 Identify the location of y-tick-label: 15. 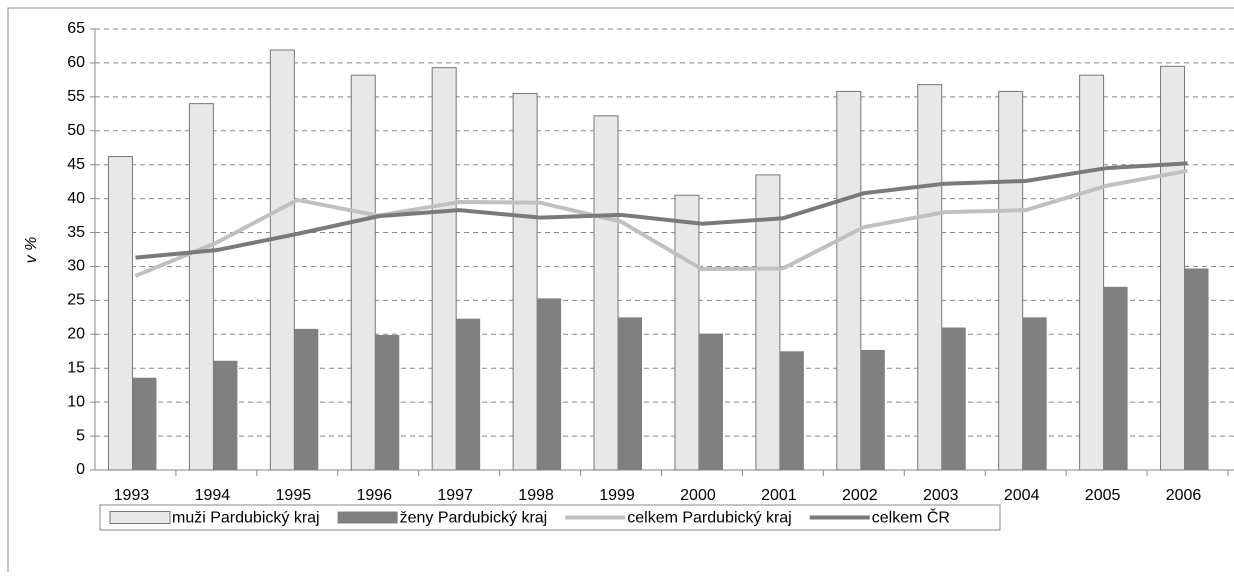
(76, 367).